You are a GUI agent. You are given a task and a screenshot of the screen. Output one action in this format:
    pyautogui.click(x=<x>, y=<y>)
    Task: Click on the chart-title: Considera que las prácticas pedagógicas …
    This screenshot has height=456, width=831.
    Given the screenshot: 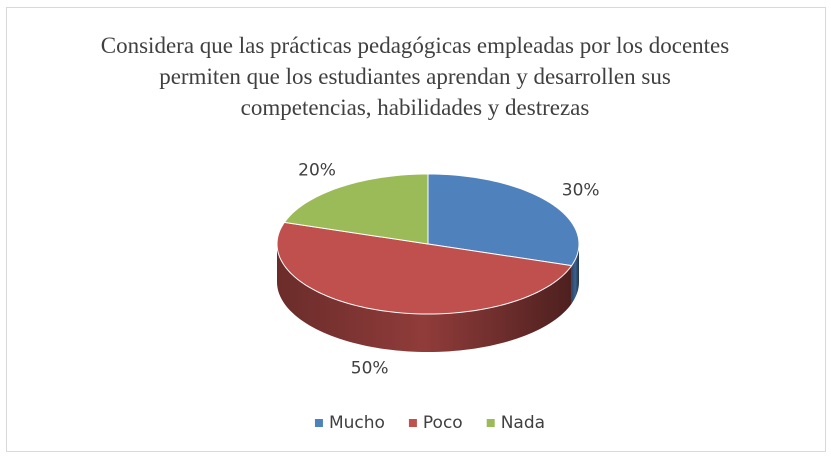 What is the action you would take?
    pyautogui.click(x=417, y=76)
    